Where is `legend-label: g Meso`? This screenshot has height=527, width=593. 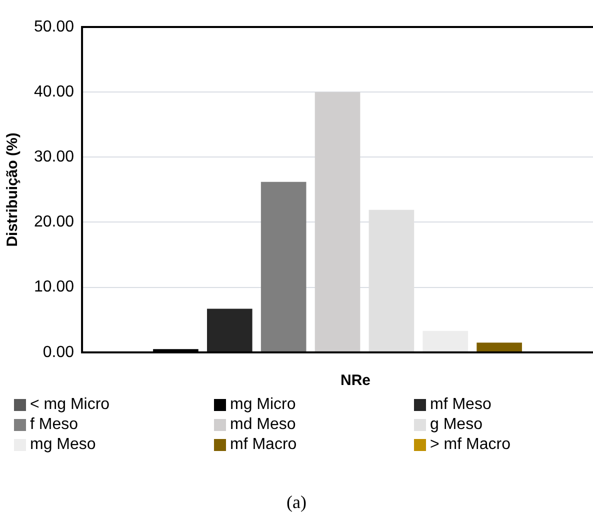 legend-label: g Meso is located at coordinates (456, 425).